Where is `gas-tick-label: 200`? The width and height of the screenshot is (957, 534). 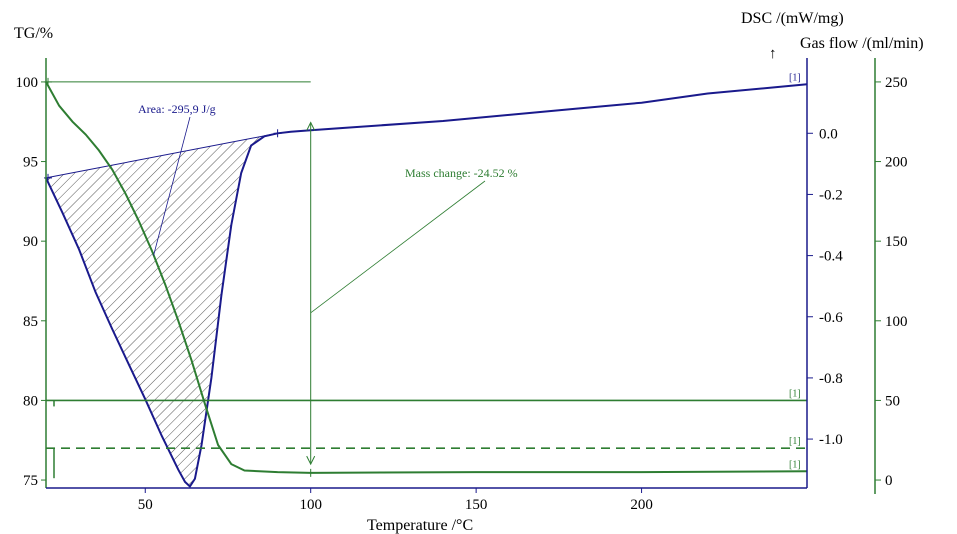 gas-tick-label: 200 is located at coordinates (896, 163).